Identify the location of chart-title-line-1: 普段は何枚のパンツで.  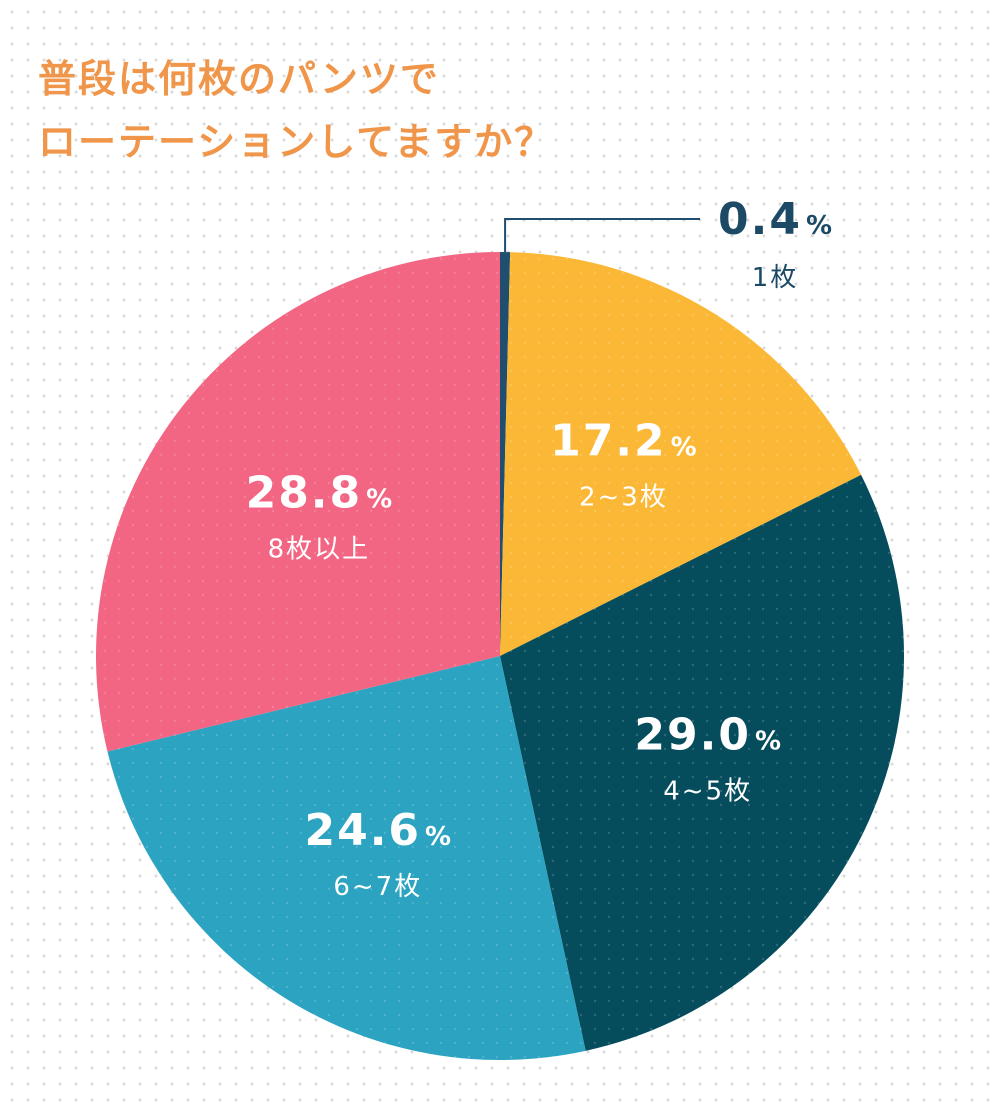
(239, 79).